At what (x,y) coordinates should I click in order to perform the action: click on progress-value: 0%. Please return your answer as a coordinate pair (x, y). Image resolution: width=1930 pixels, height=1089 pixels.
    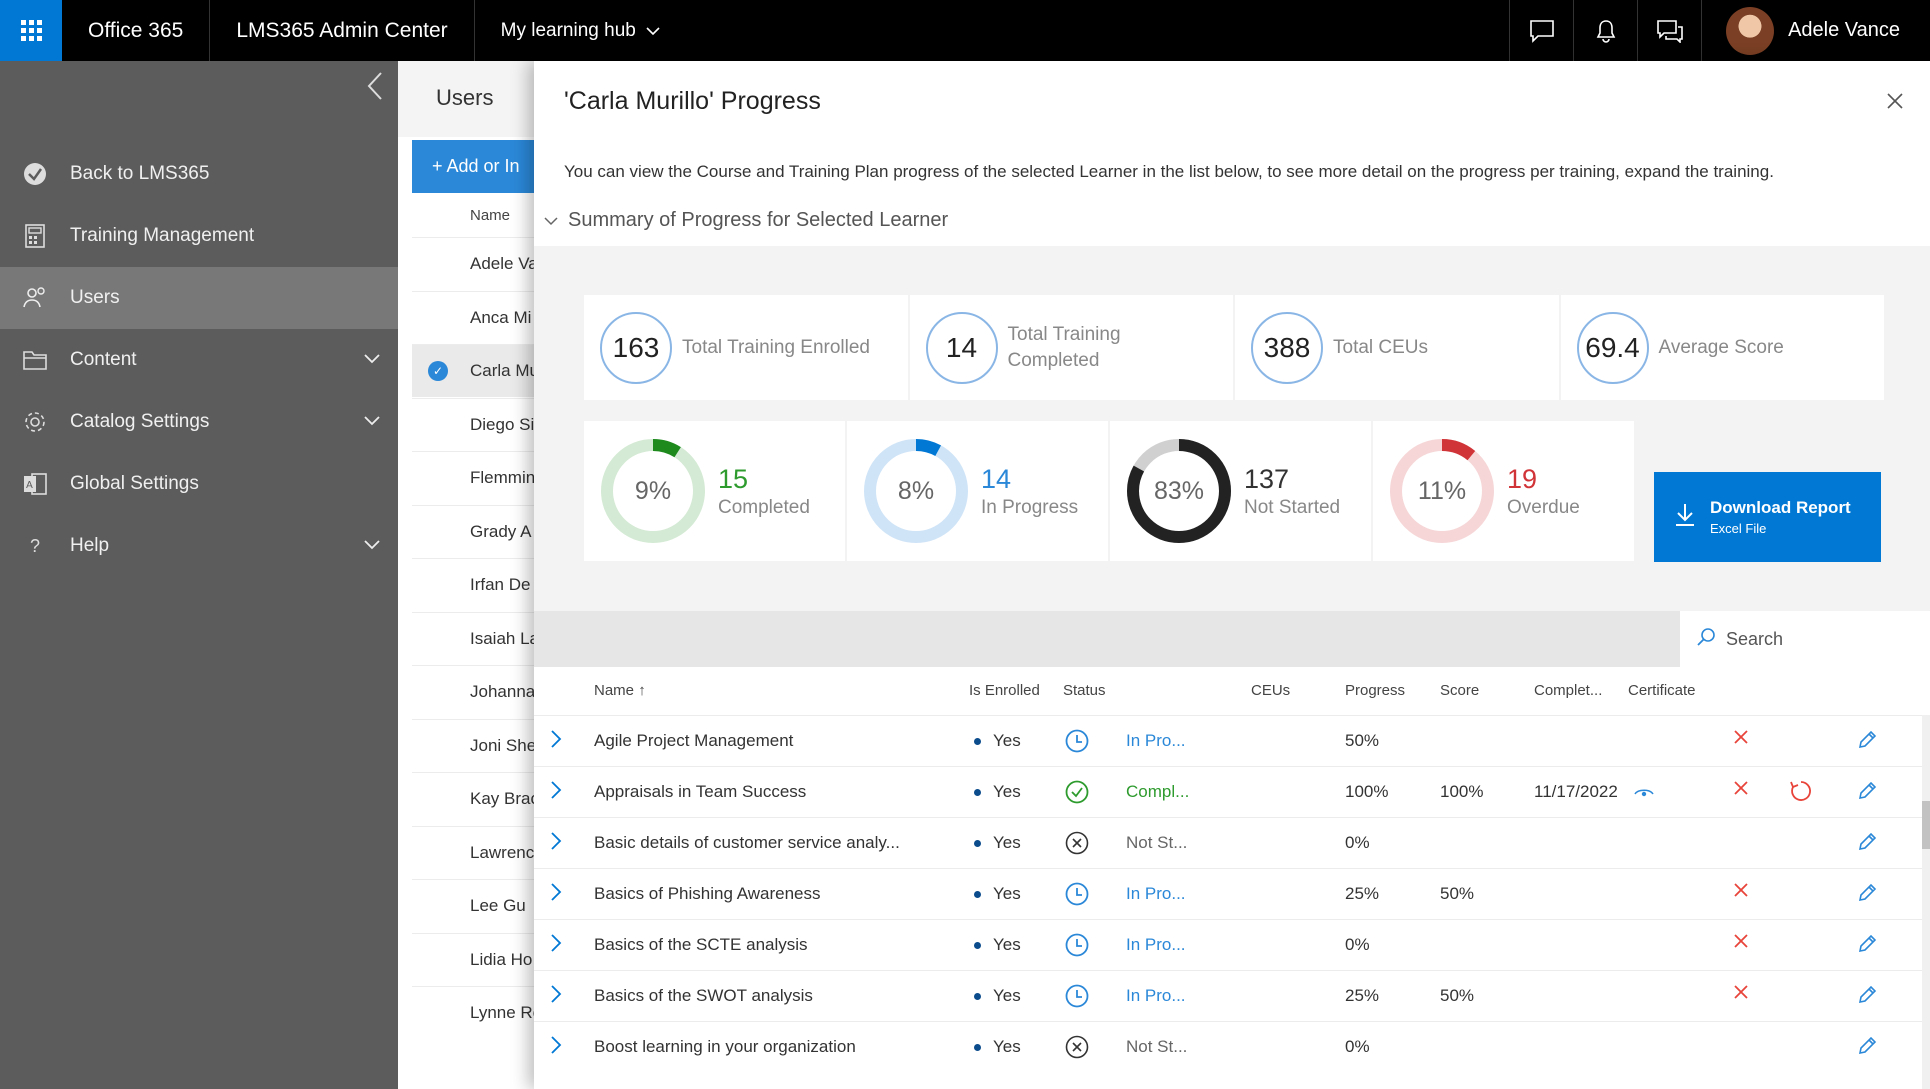
    Looking at the image, I should click on (1357, 842).